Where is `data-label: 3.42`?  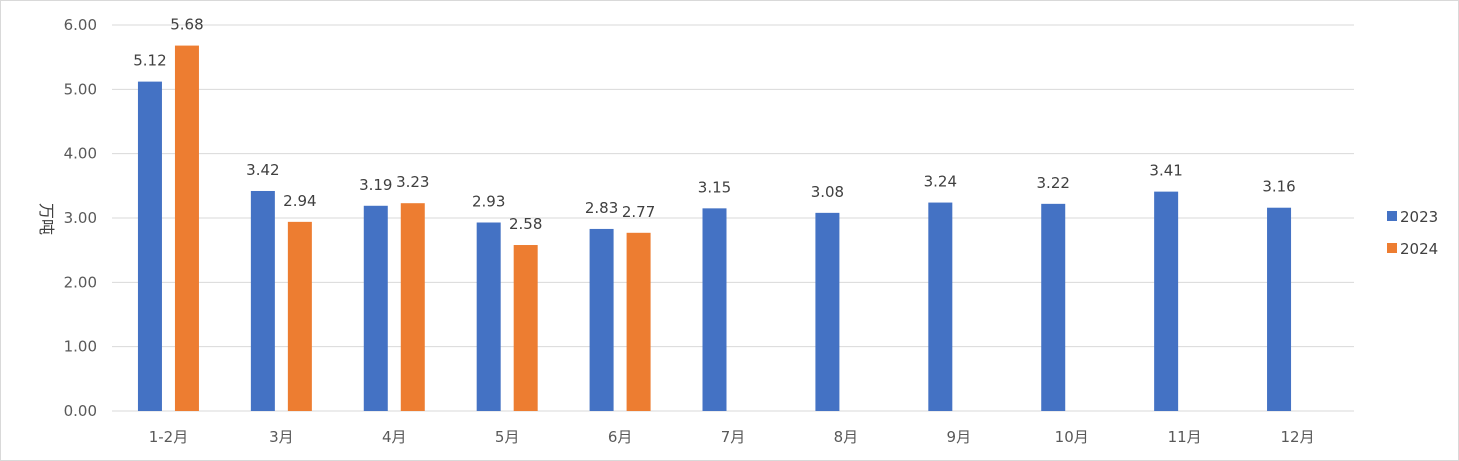
data-label: 3.42 is located at coordinates (262, 170).